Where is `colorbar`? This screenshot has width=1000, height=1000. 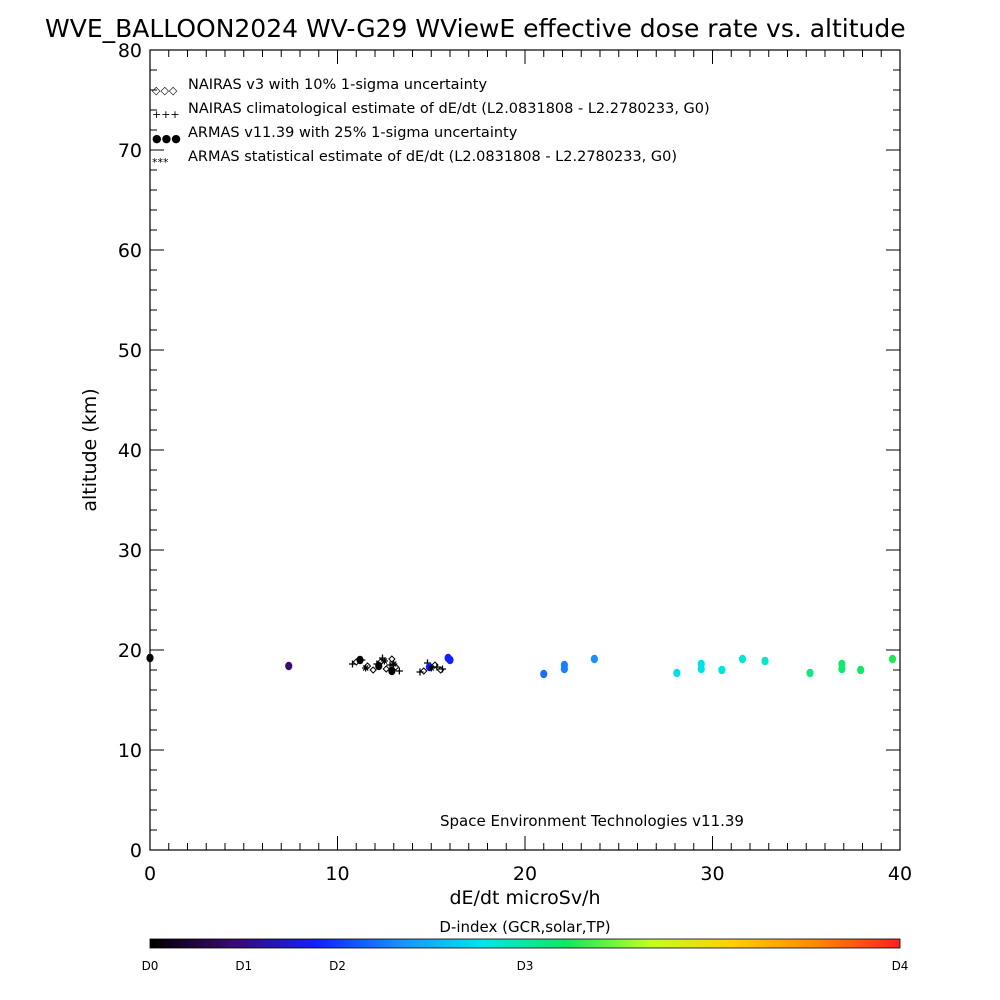
colorbar is located at coordinates (525, 943).